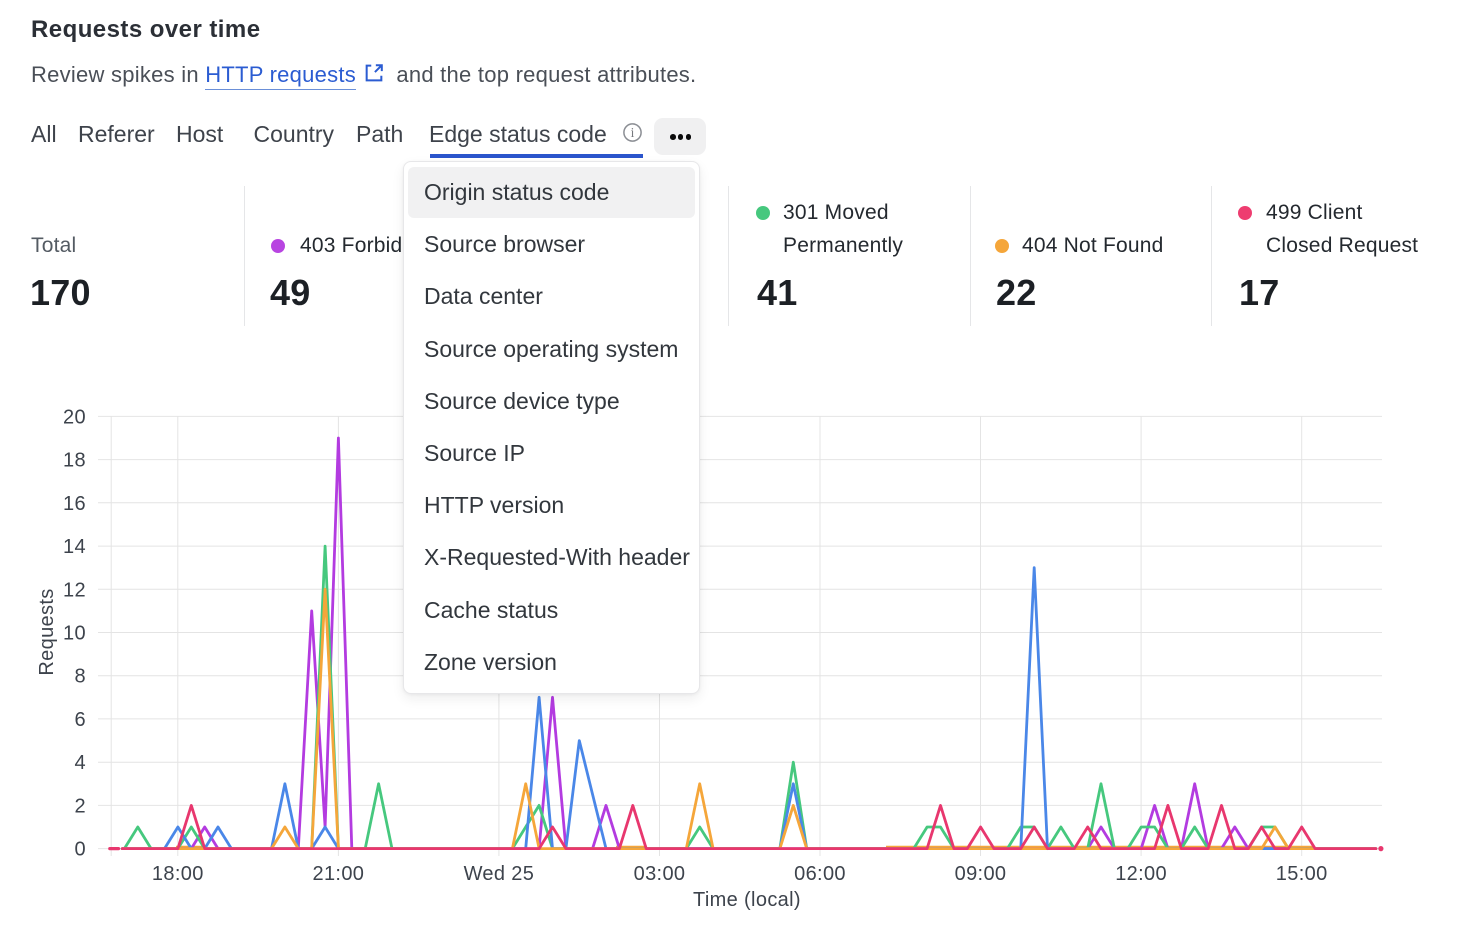 The image size is (1458, 940). Describe the element at coordinates (80, 677) in the screenshot. I see `svg-text: 8` at that location.